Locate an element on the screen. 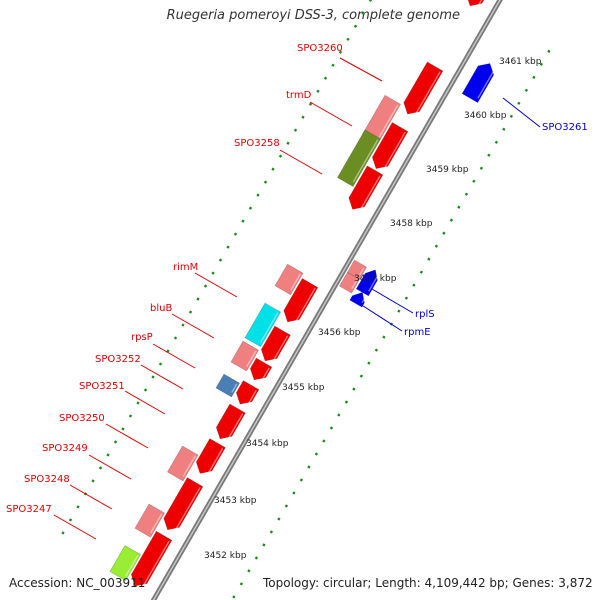 The width and height of the screenshot is (600, 600). gene-label: rplS is located at coordinates (425, 314).